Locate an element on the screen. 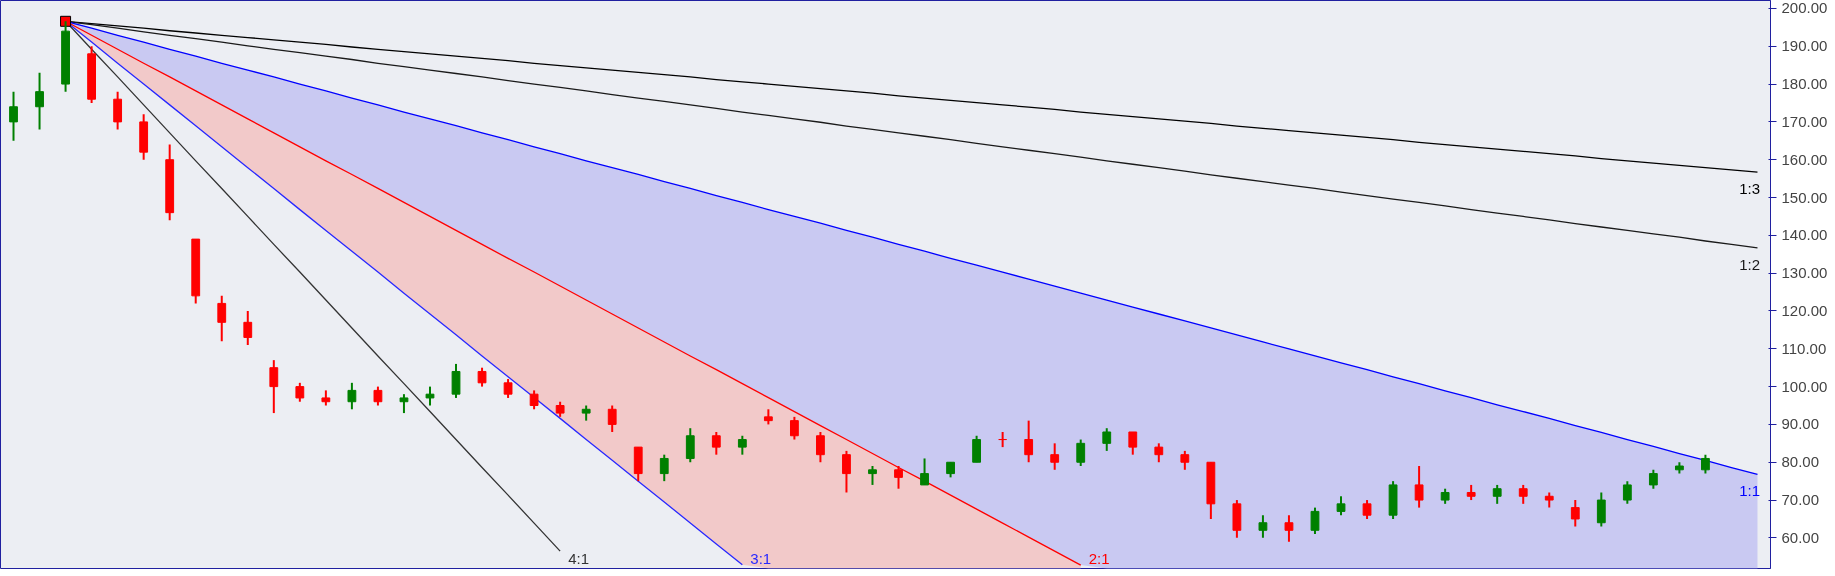 This screenshot has width=1835, height=576. series-label: 4:1 is located at coordinates (578, 558).